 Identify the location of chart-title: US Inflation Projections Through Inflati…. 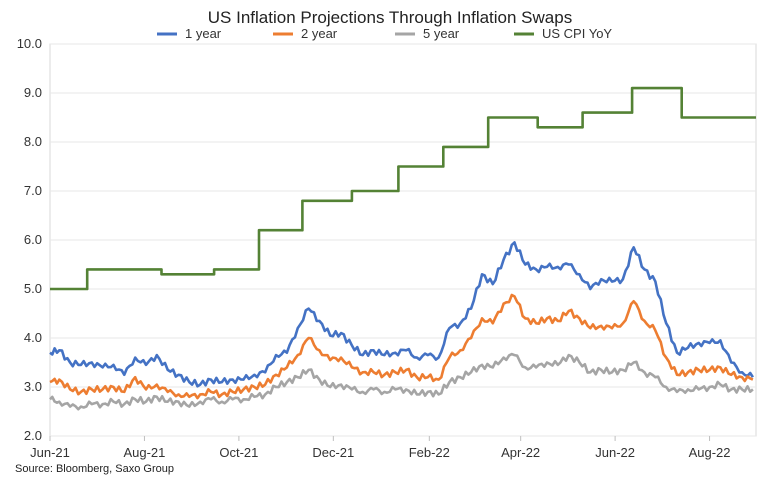
(390, 17).